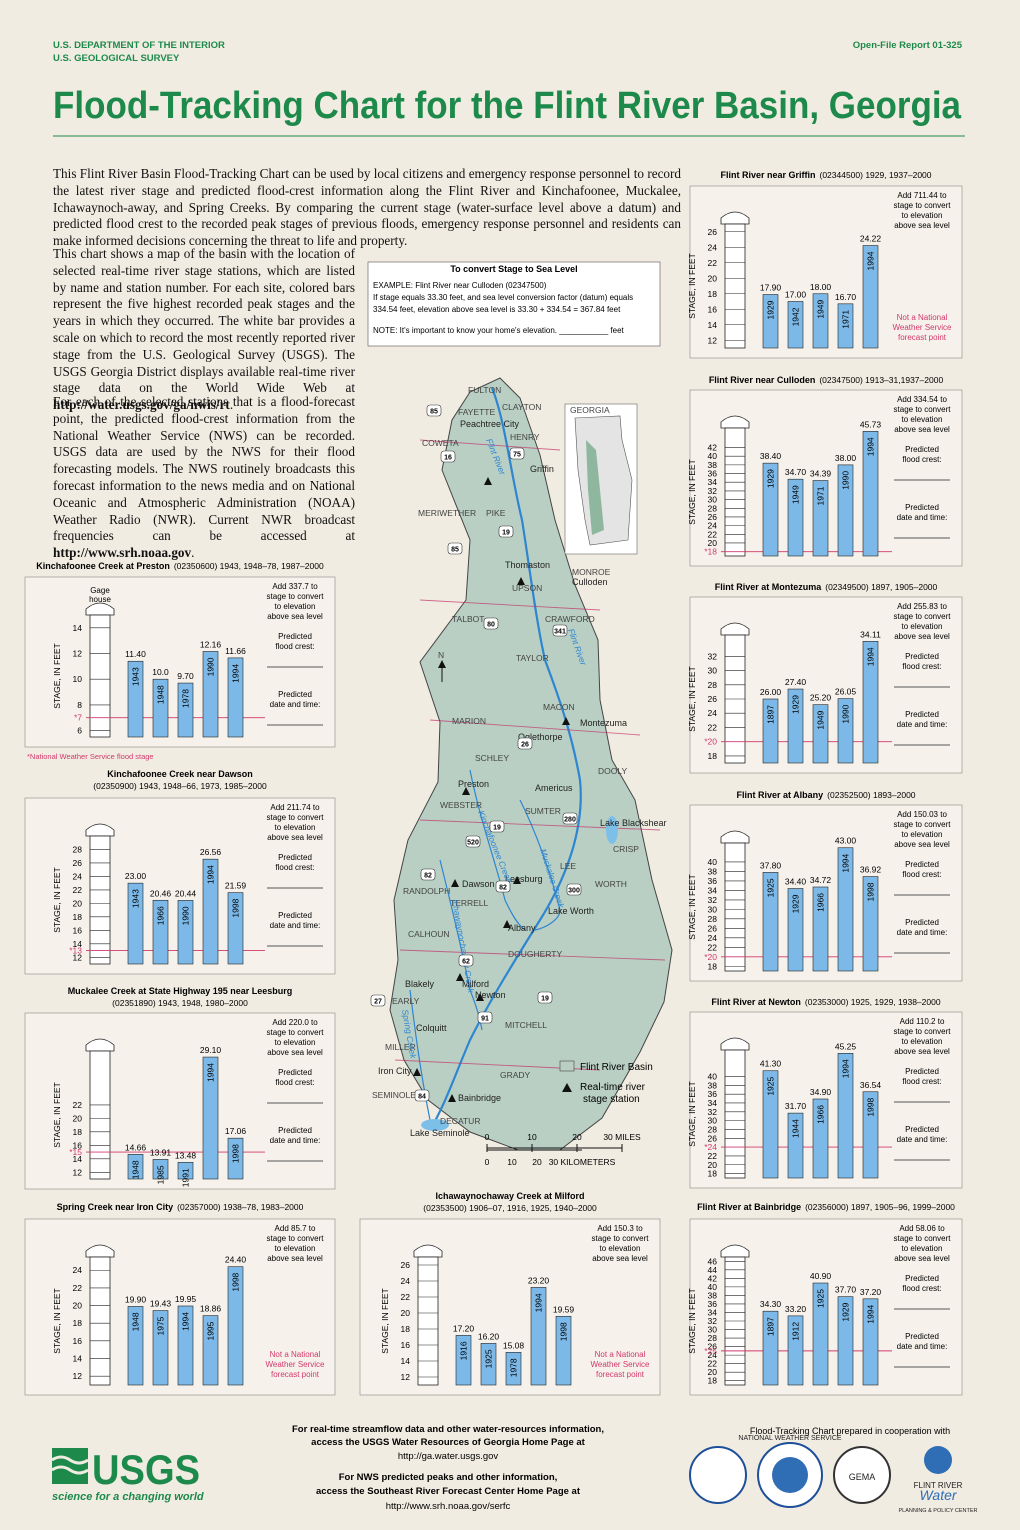  Describe the element at coordinates (796, 1331) in the screenshot. I see `year-label: 1912` at that location.